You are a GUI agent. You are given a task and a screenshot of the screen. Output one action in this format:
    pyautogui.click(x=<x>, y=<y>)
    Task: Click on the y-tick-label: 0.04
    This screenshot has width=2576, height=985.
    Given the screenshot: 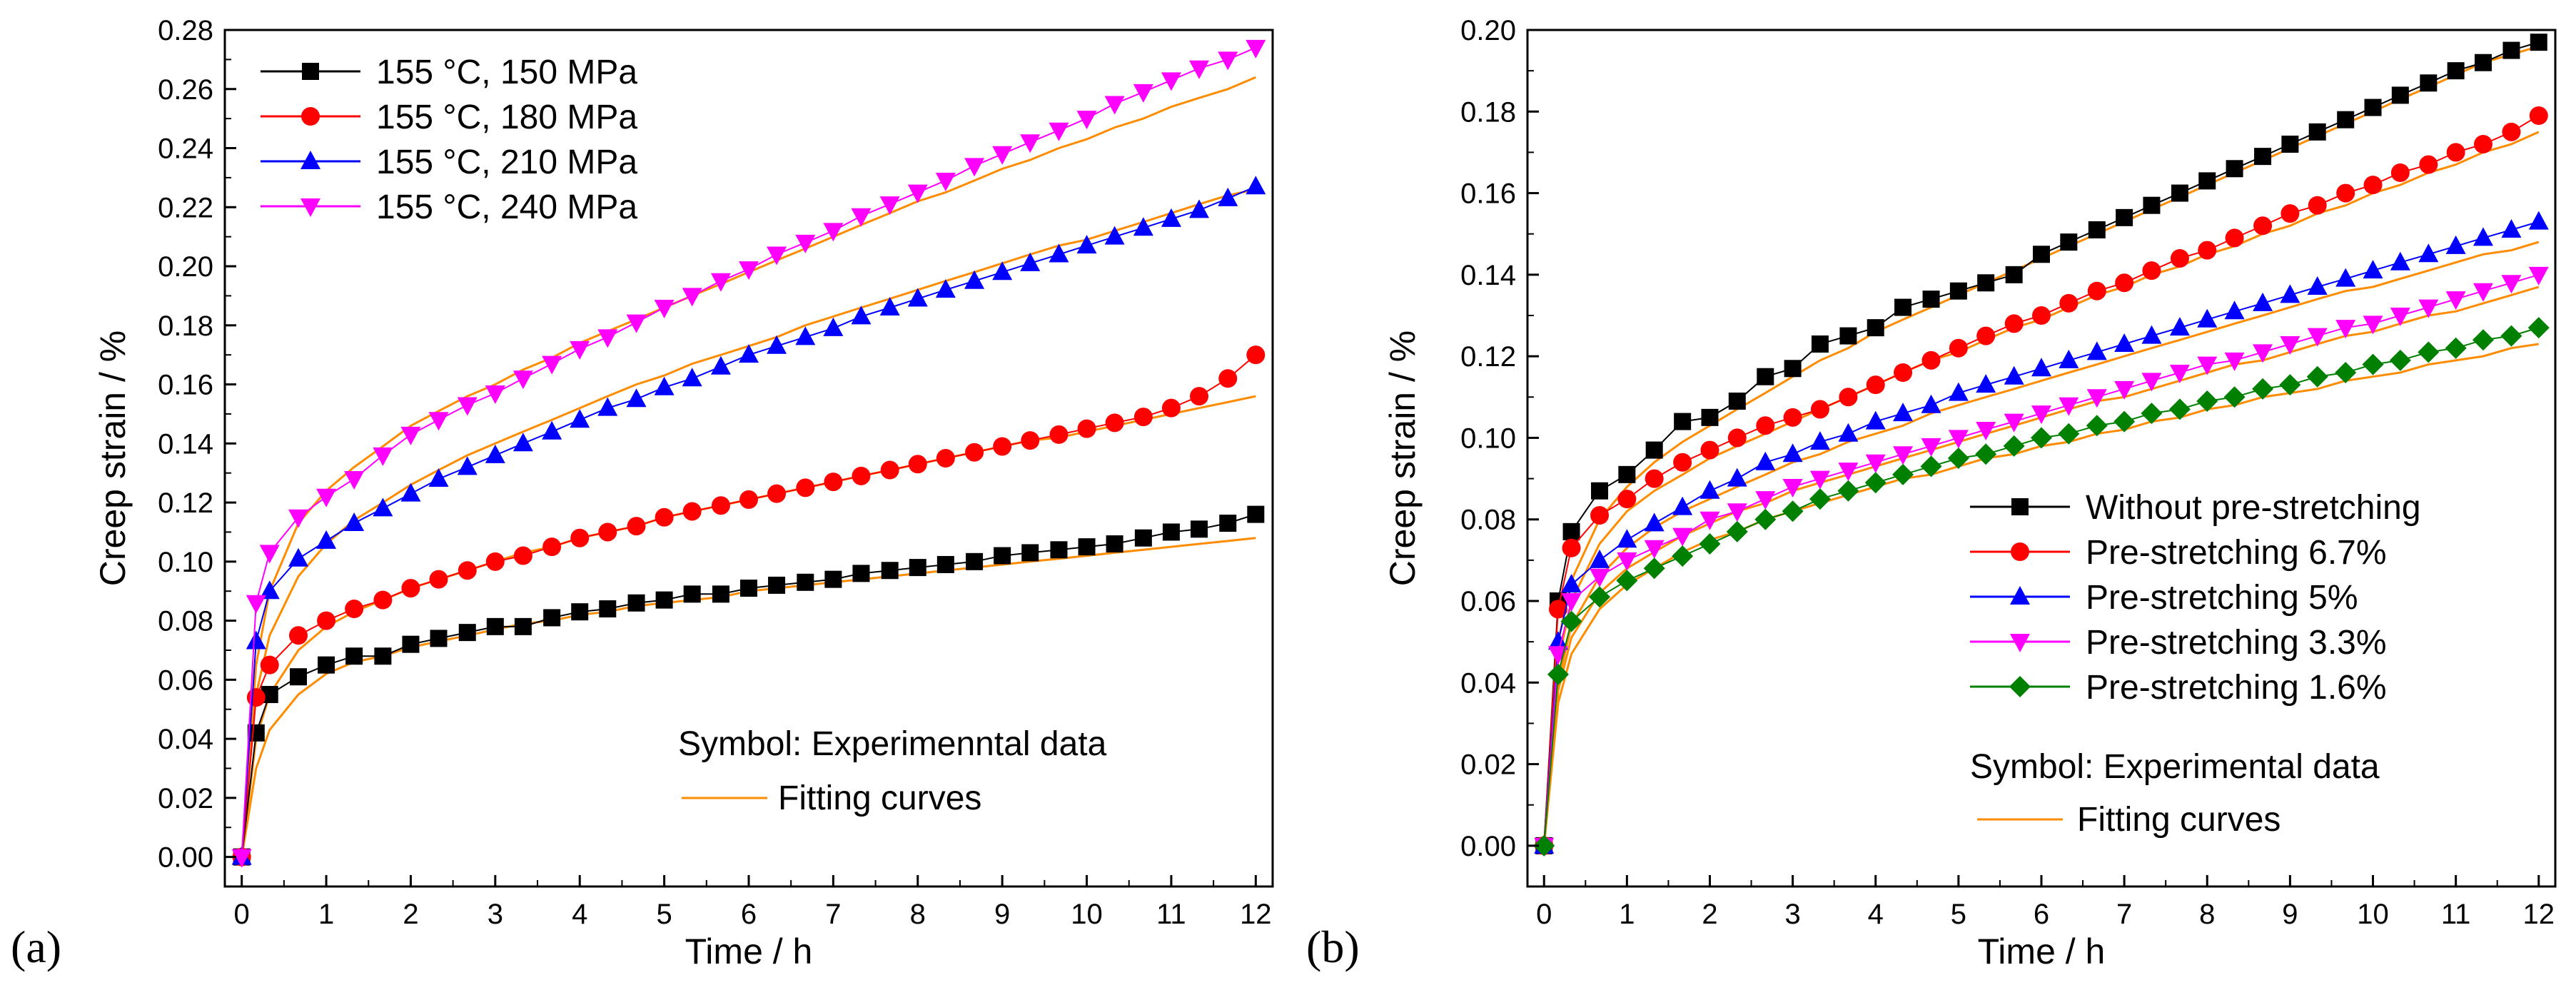 What is the action you would take?
    pyautogui.click(x=1488, y=683)
    